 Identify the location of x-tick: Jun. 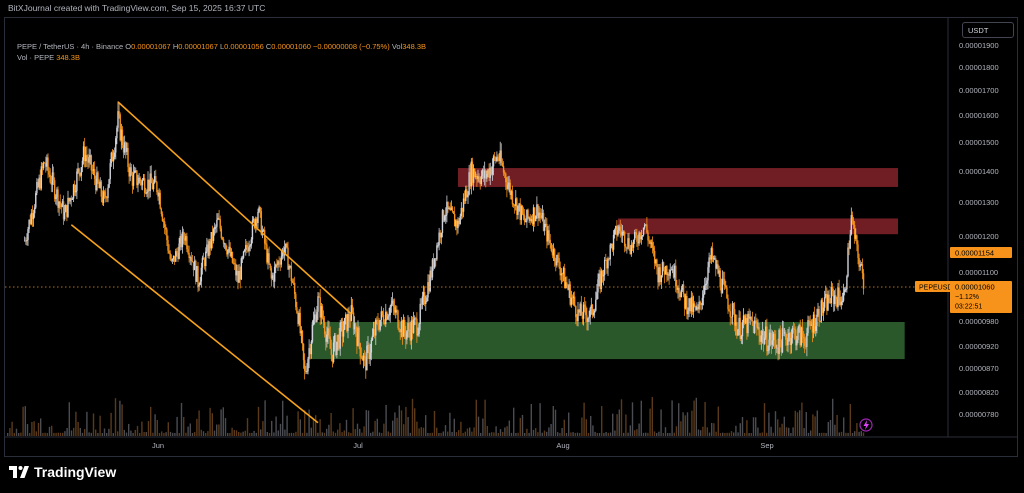
(158, 445).